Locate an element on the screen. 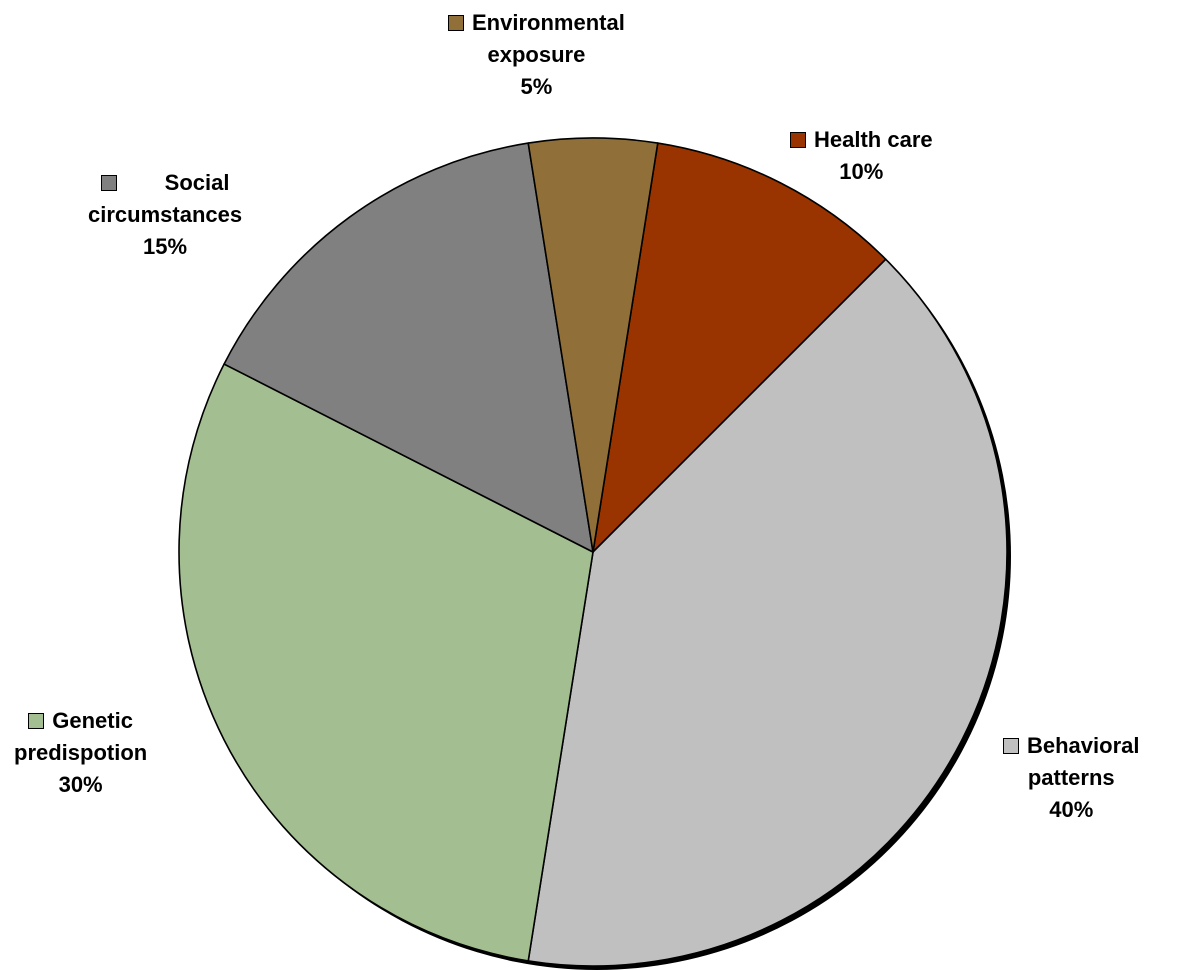 This screenshot has width=1191, height=970. label-social-circumstances: Social circumstances 15% is located at coordinates (165, 215).